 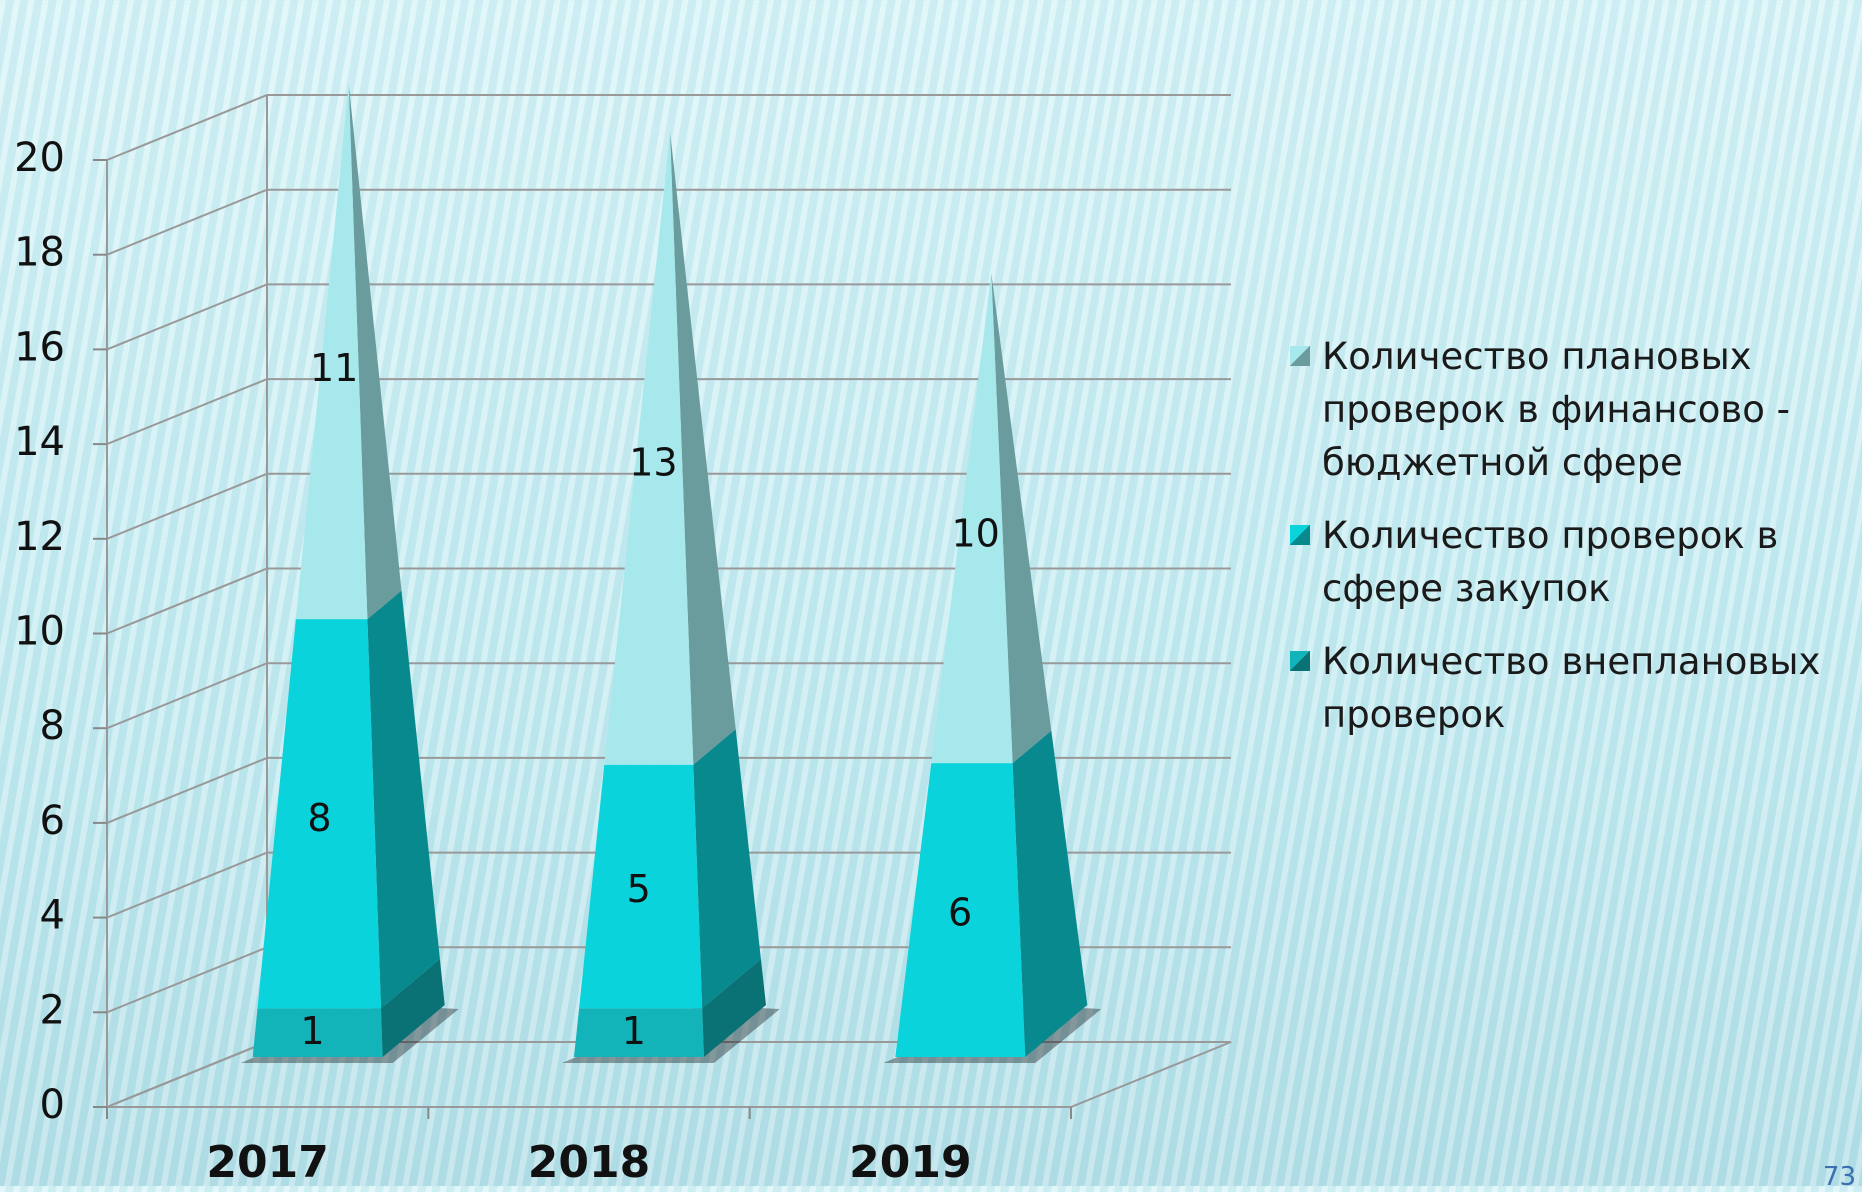 What do you see at coordinates (52, 821) in the screenshot?
I see `y-tick-label: 6` at bounding box center [52, 821].